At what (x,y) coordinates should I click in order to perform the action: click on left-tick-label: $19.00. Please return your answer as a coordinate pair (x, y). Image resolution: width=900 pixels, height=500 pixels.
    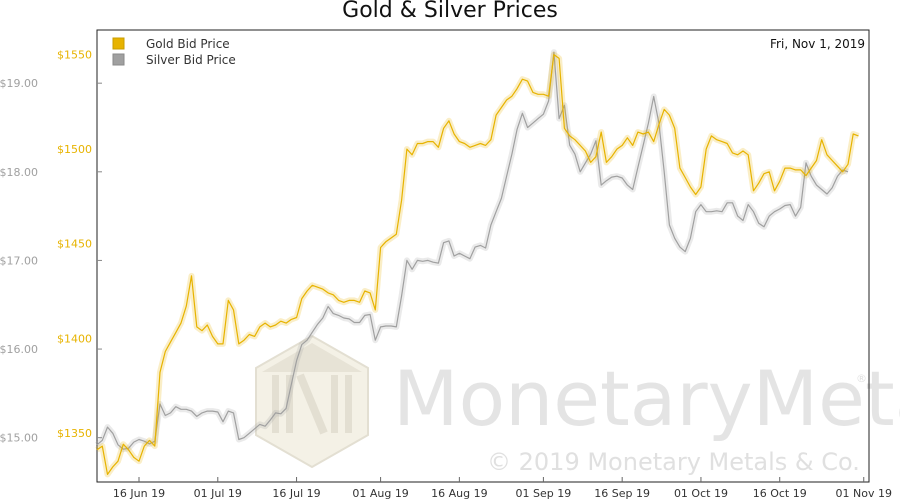
    Looking at the image, I should click on (19, 83).